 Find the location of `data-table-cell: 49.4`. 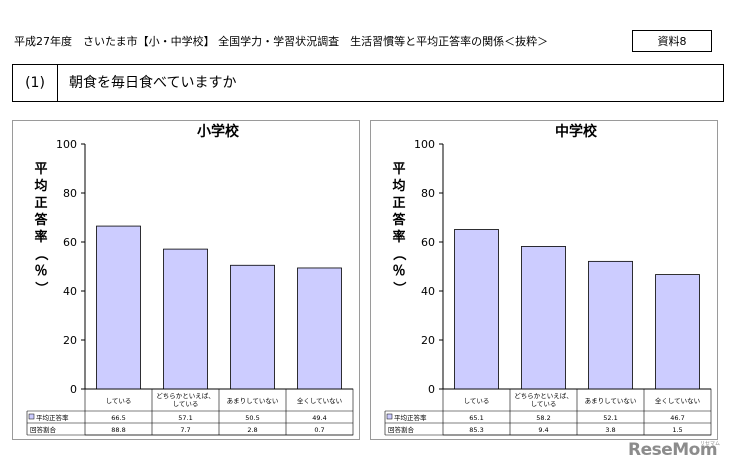

data-table-cell: 49.4 is located at coordinates (319, 418).